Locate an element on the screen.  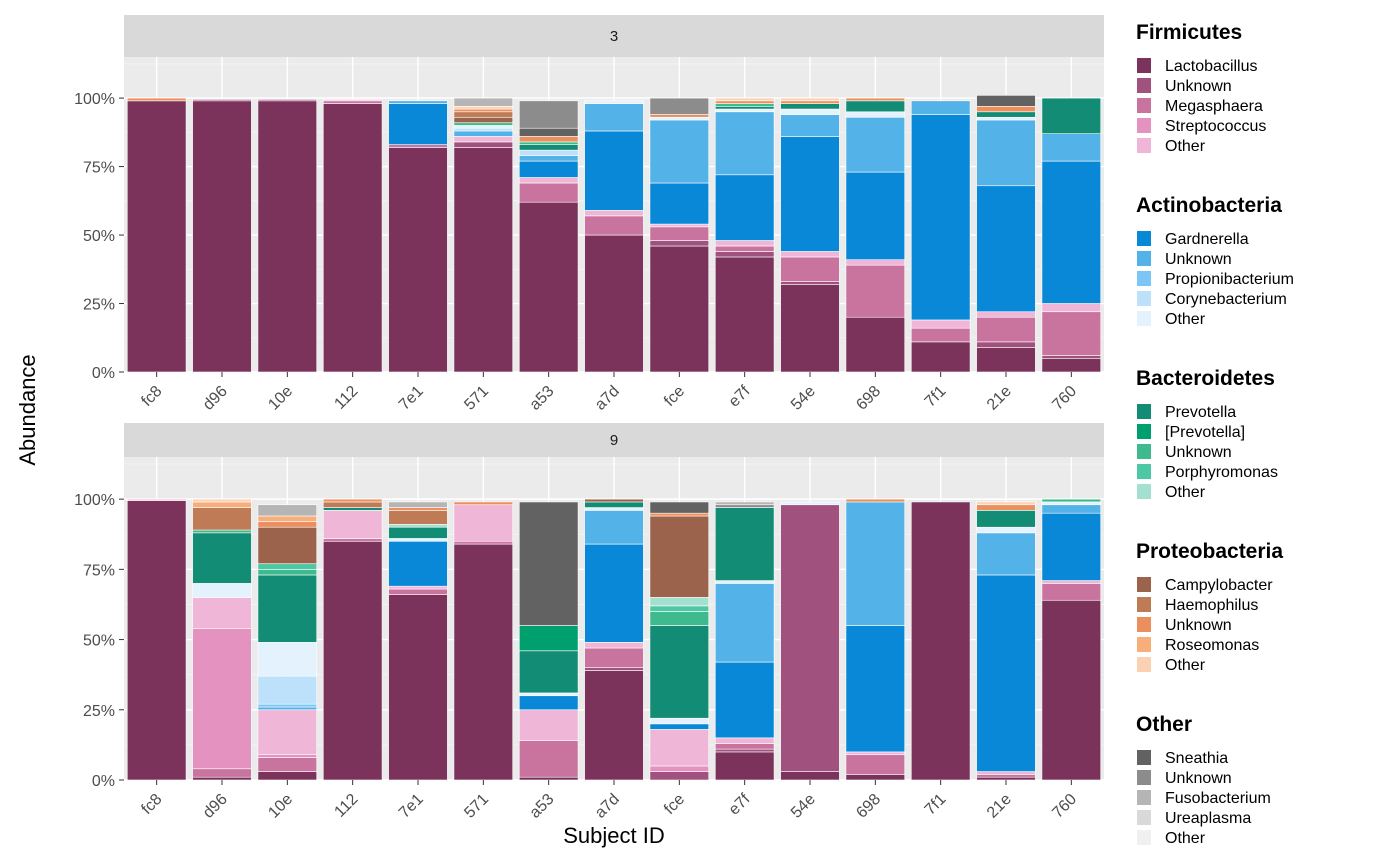
x-tick-label: 7f1 is located at coordinates (936, 397).